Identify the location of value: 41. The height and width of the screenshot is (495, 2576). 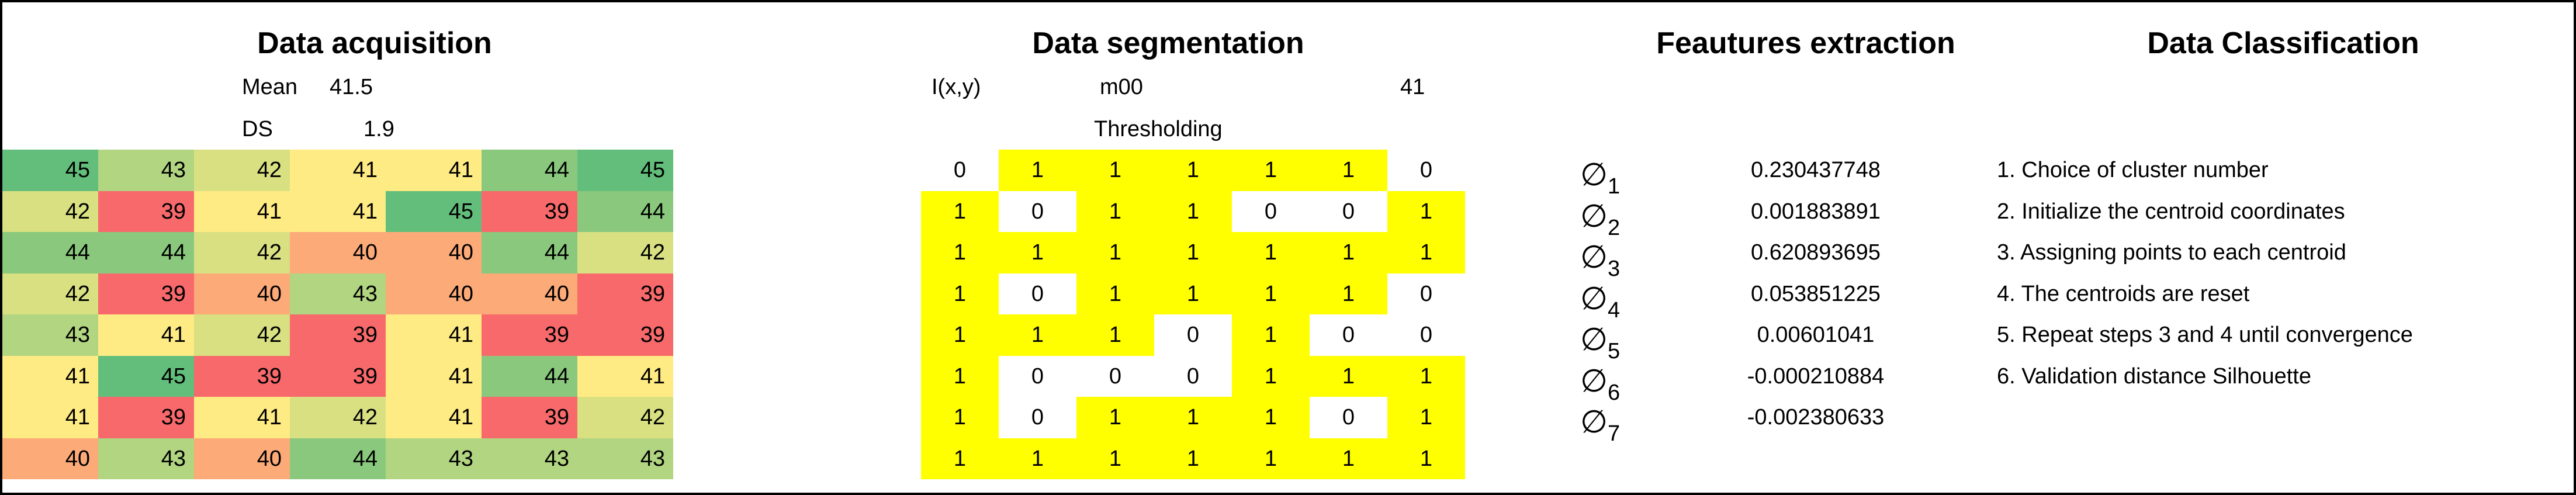
(1413, 87).